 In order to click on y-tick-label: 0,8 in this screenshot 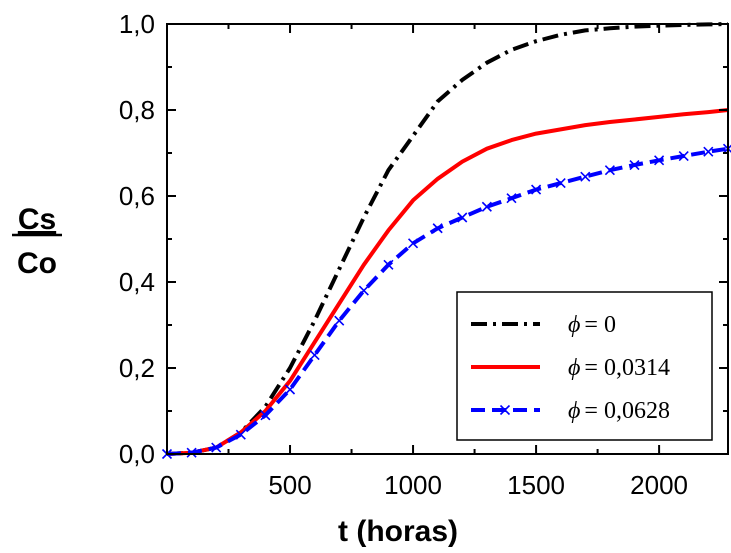, I will do `click(137, 110)`.